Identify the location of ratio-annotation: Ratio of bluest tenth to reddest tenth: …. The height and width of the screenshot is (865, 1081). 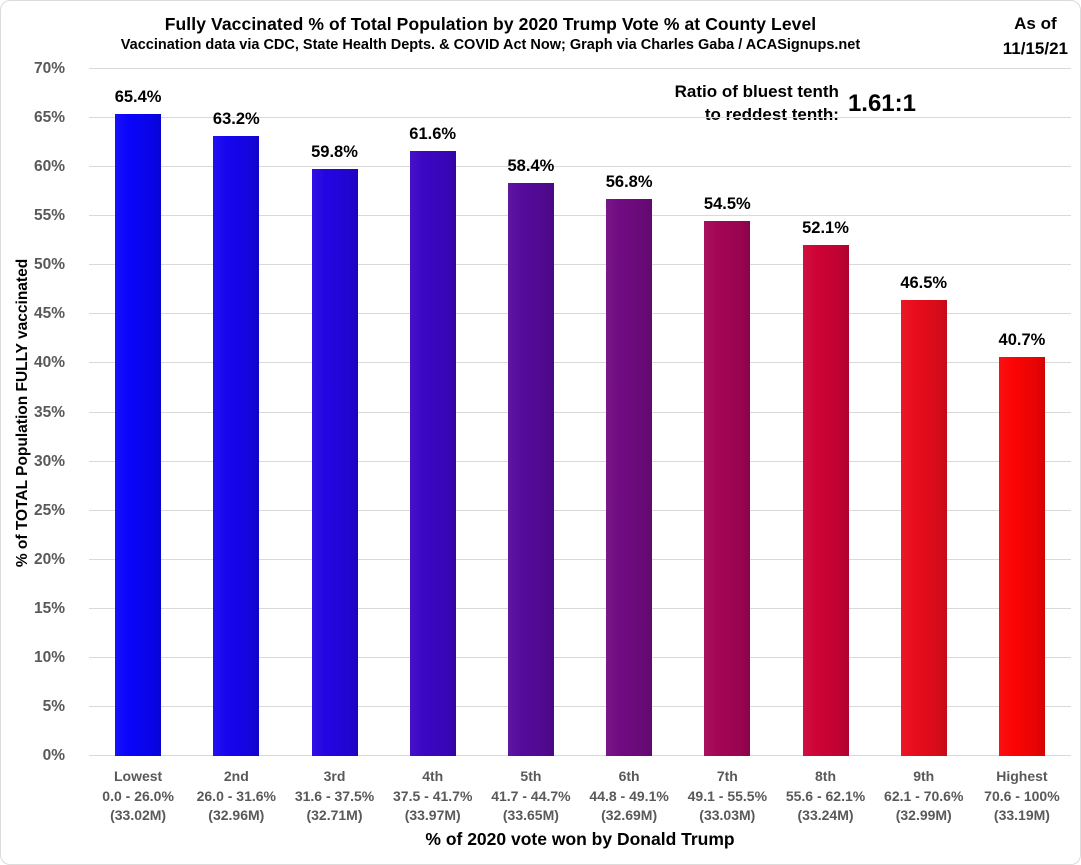
(736, 104).